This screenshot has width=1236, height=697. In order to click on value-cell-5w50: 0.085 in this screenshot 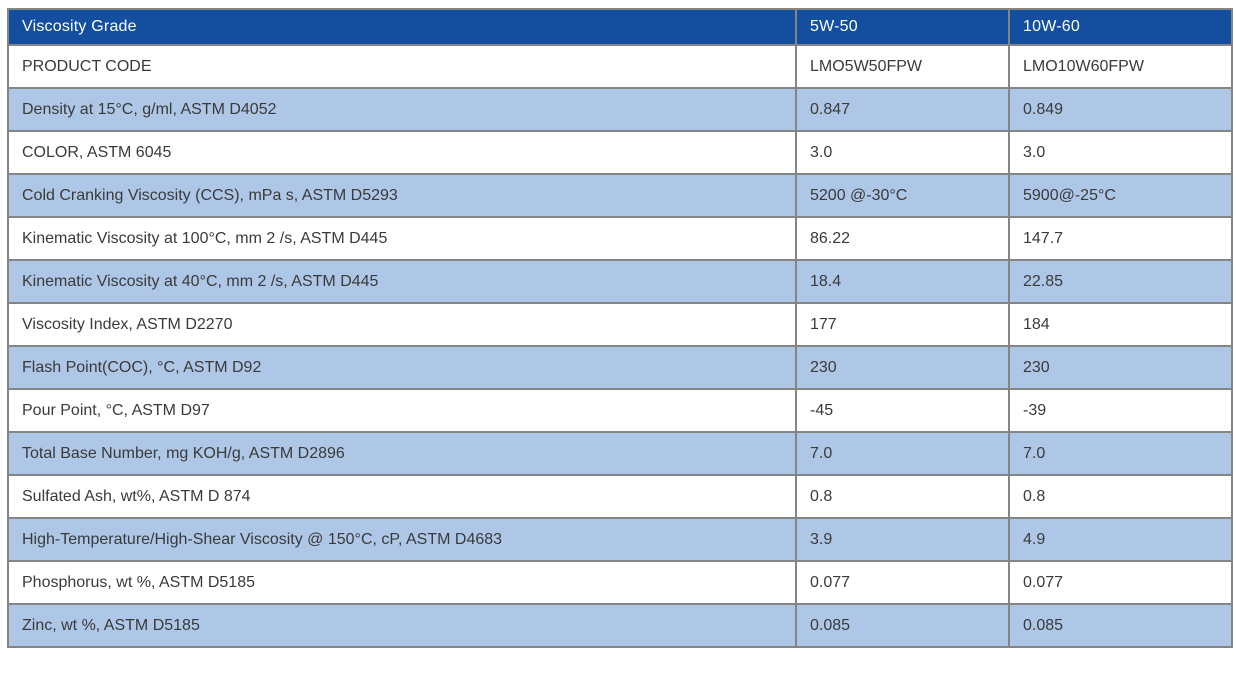, I will do `click(902, 625)`.